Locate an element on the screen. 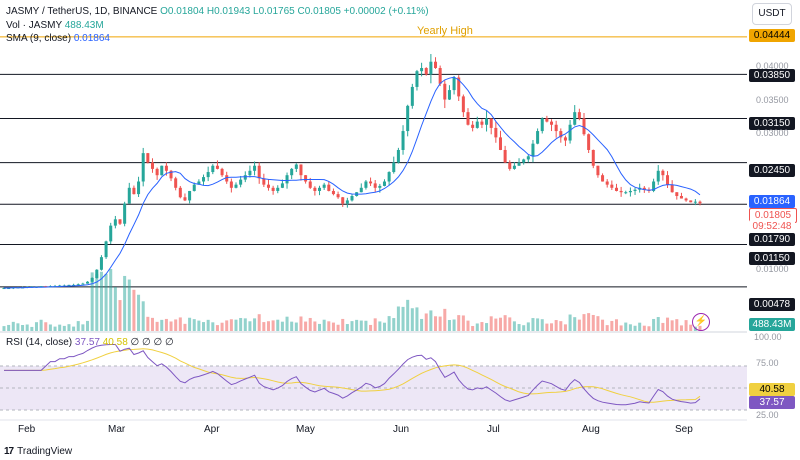 This screenshot has width=800, height=460. price-label-resistance-3: 0.02450 is located at coordinates (772, 170).